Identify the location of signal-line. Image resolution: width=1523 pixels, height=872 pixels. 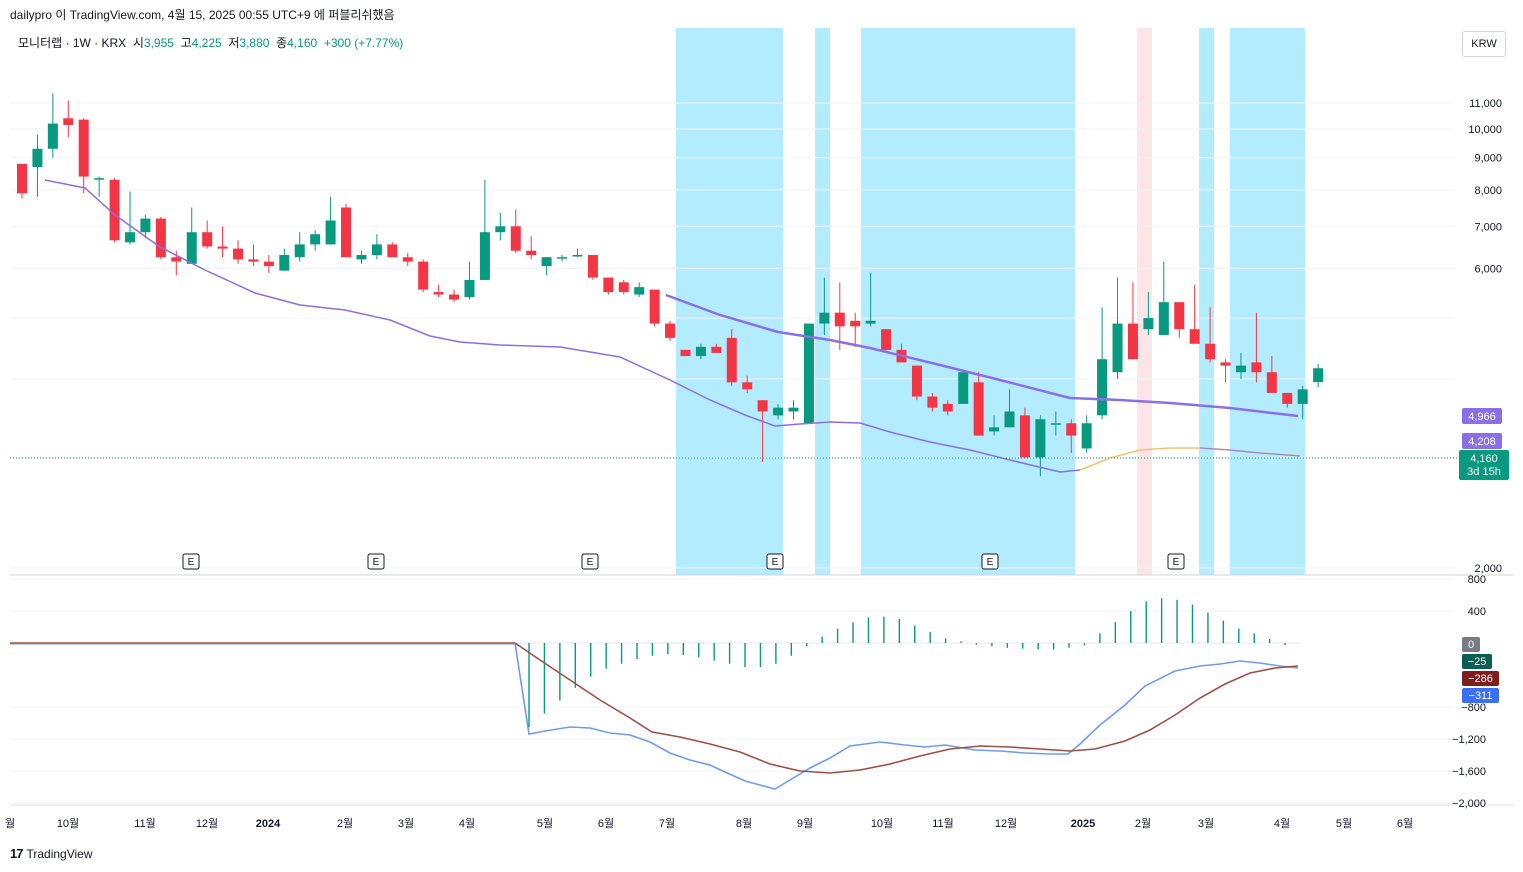
(906, 708).